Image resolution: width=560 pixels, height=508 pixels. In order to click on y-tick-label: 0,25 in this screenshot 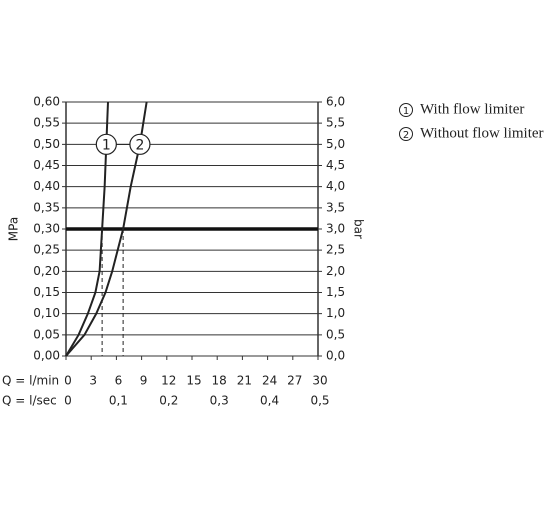, I will do `click(46, 250)`.